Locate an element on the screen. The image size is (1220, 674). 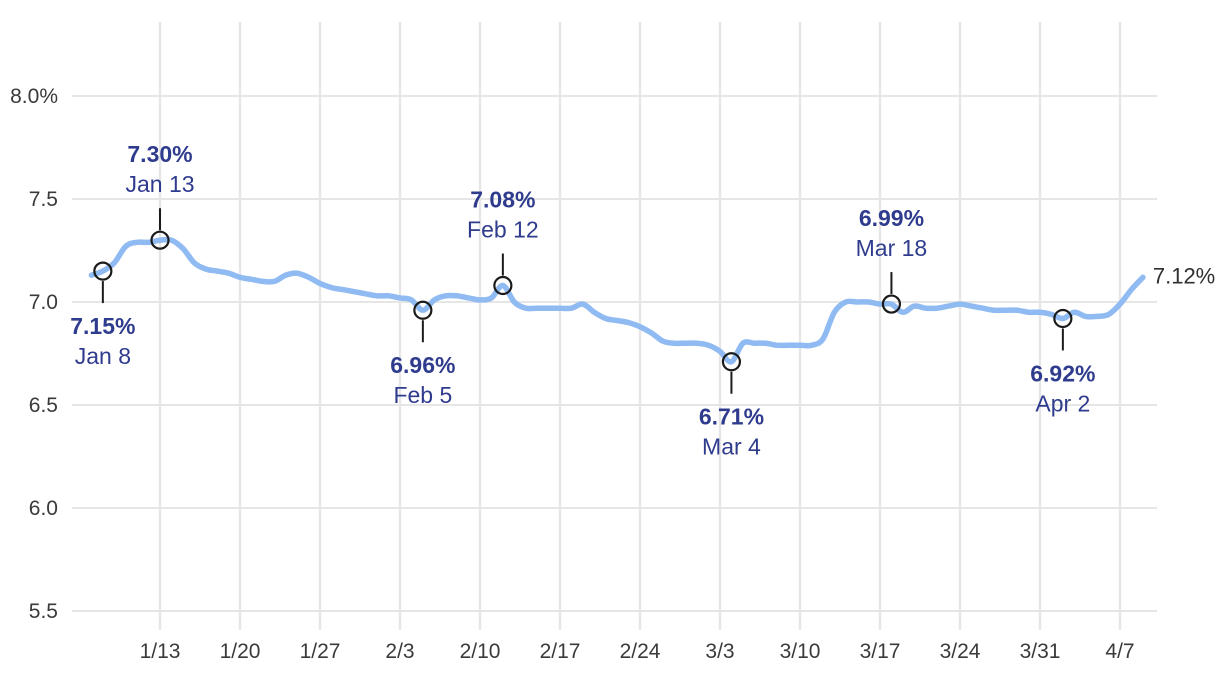
annotation-date-label: Jan 8 is located at coordinates (103, 356).